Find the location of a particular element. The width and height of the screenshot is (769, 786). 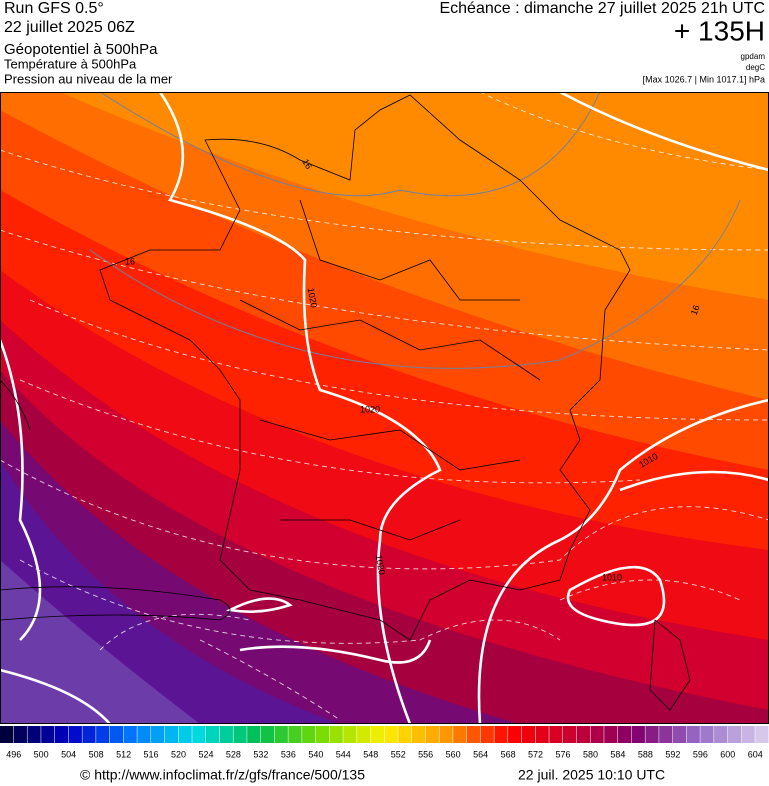

contour-label: 1010 is located at coordinates (612, 577).